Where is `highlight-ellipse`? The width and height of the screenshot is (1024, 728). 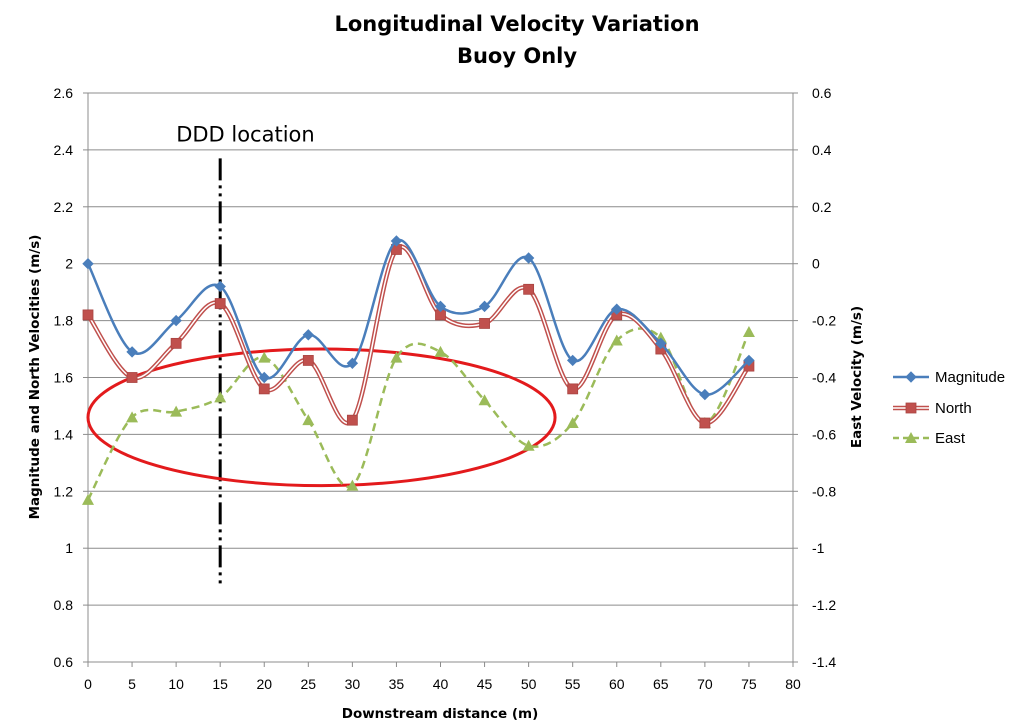 highlight-ellipse is located at coordinates (321, 417).